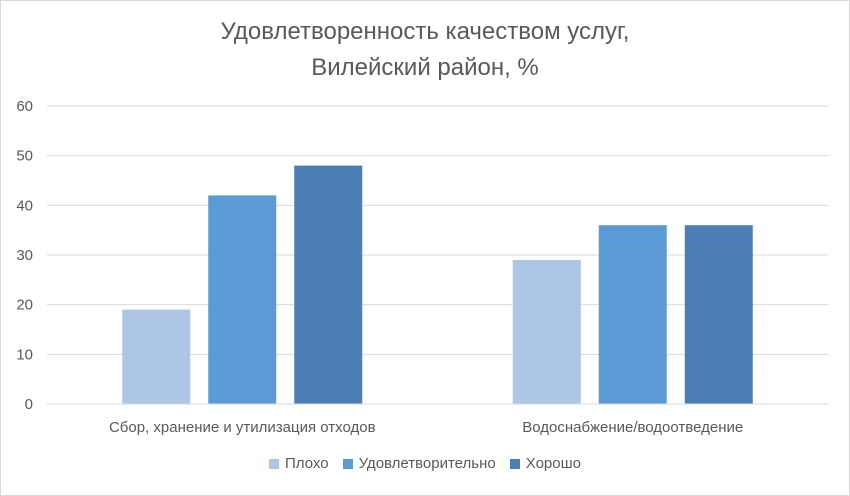 The width and height of the screenshot is (850, 496). I want to click on y-tick-label: 60, so click(24, 106).